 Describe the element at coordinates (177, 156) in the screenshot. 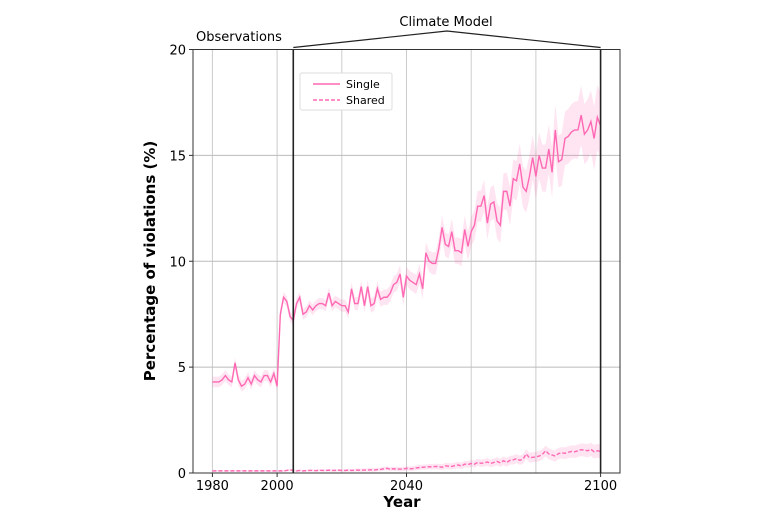

I see `y-tick-label: 15` at that location.